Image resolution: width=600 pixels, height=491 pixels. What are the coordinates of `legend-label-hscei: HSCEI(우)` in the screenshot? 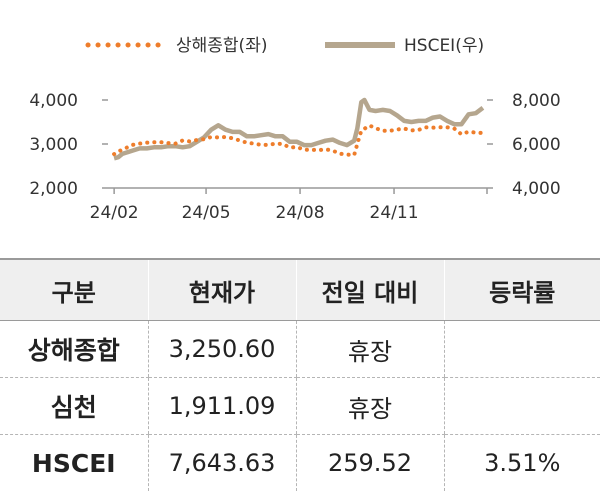 It's located at (444, 46).